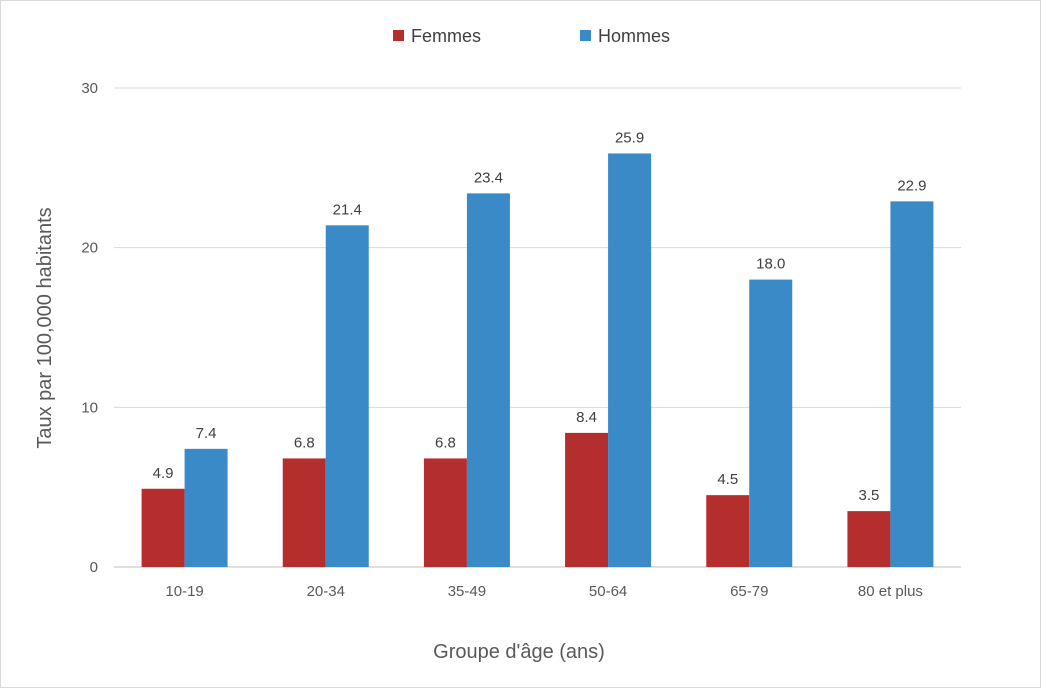 Image resolution: width=1041 pixels, height=688 pixels. Describe the element at coordinates (89, 328) in the screenshot. I see `y-axis-ticks: 0 10 20 30` at that location.